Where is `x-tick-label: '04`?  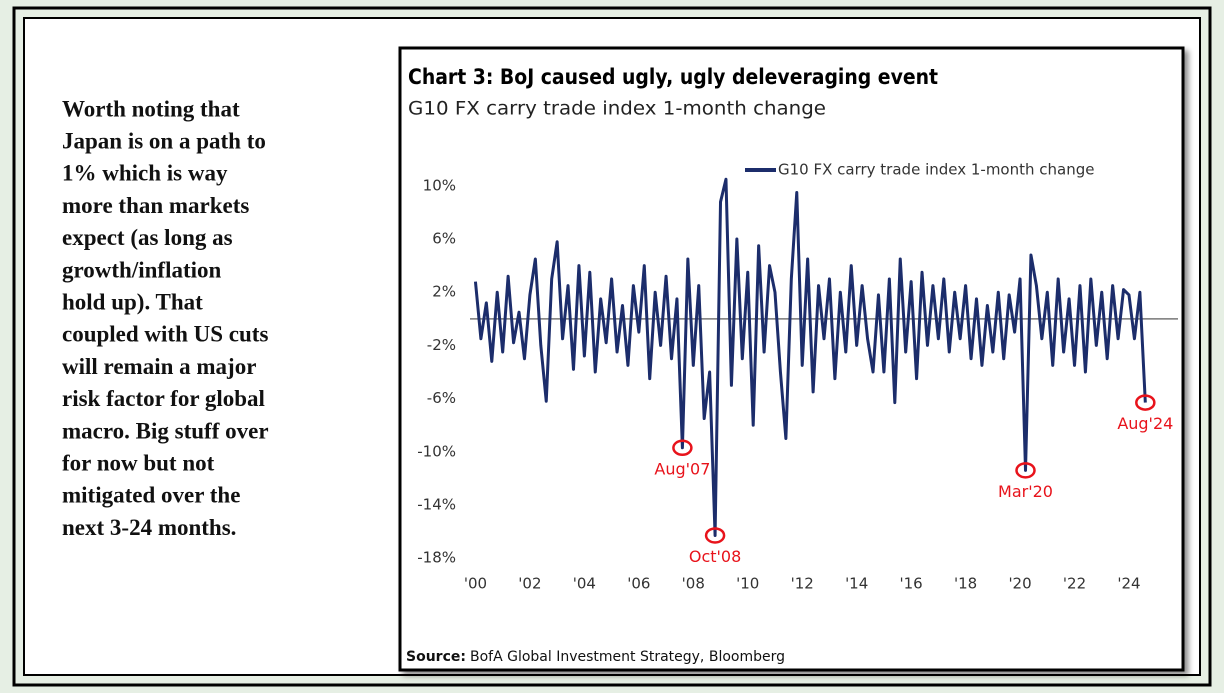
x-tick-label: '04 is located at coordinates (584, 584).